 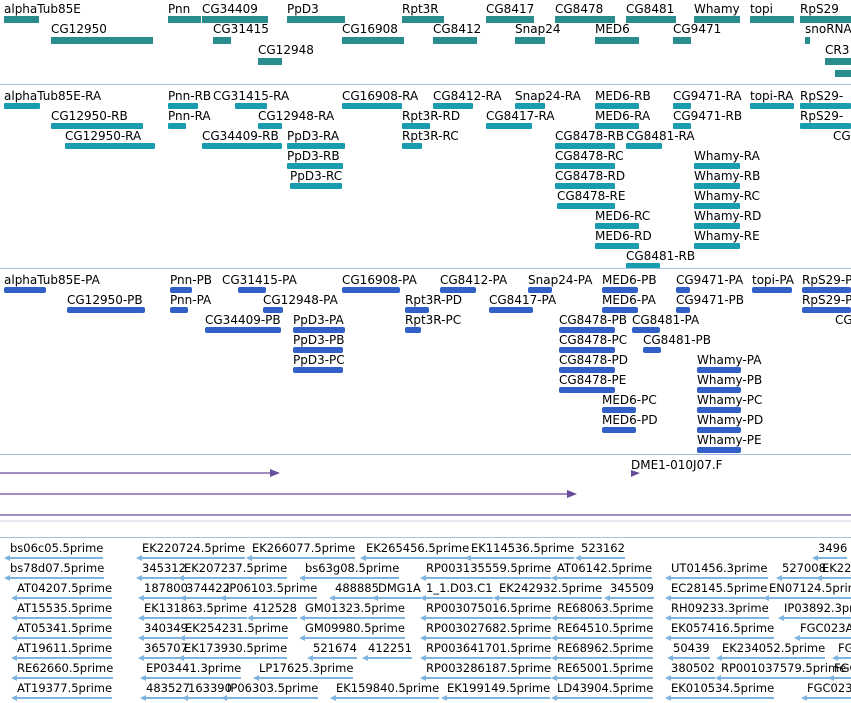 What do you see at coordinates (335, 648) in the screenshot?
I see `est-label: 521674` at bounding box center [335, 648].